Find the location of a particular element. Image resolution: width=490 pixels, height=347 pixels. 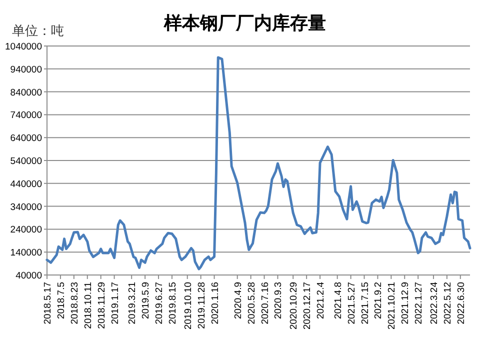

y-tick-label: 40000 is located at coordinates (29, 276).